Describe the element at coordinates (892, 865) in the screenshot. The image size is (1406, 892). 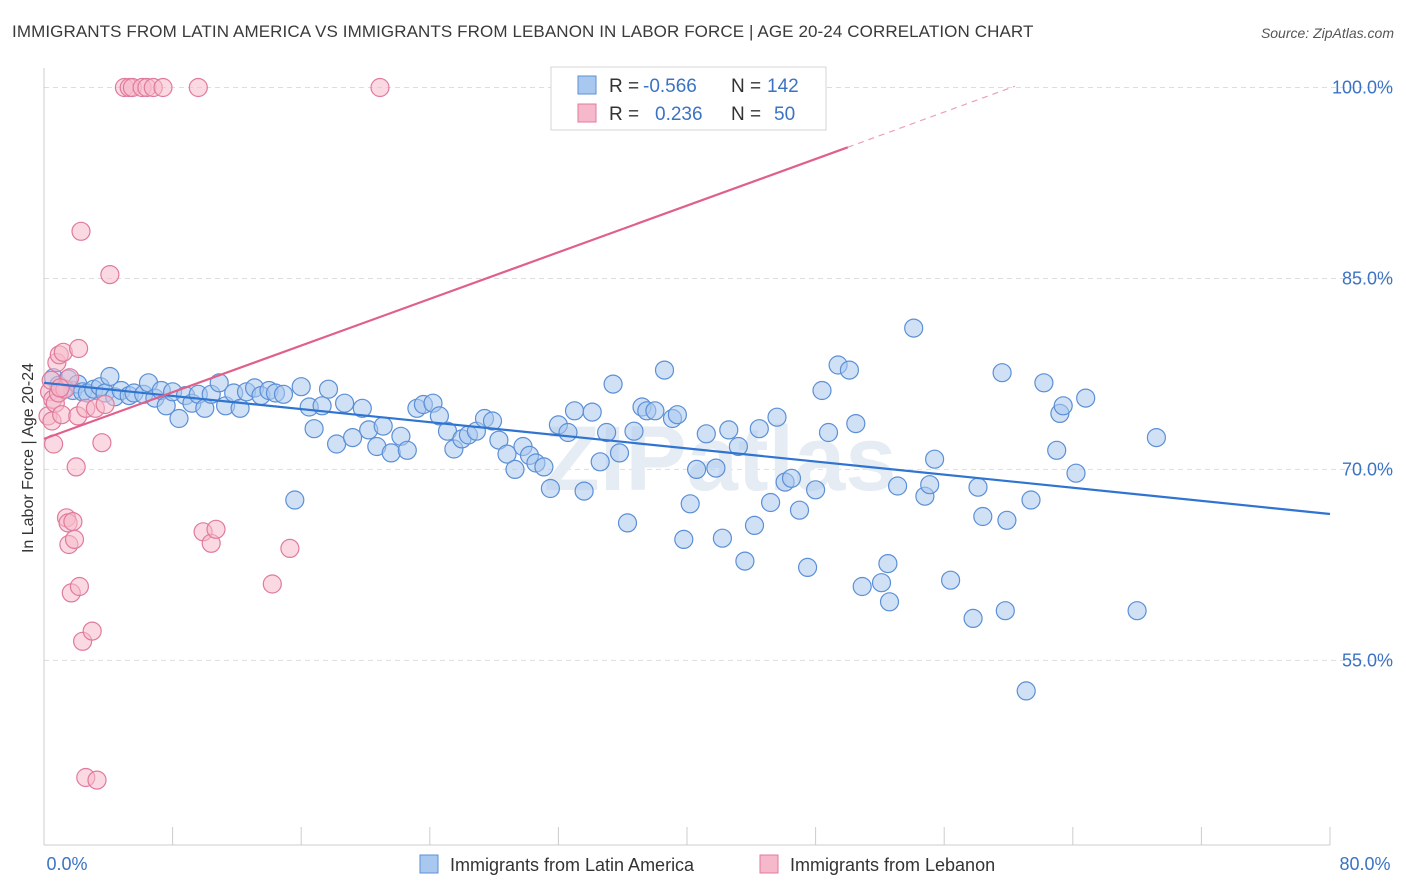
I see `bottom-legend-label-pink: Immigrants from Lebanon` at that location.